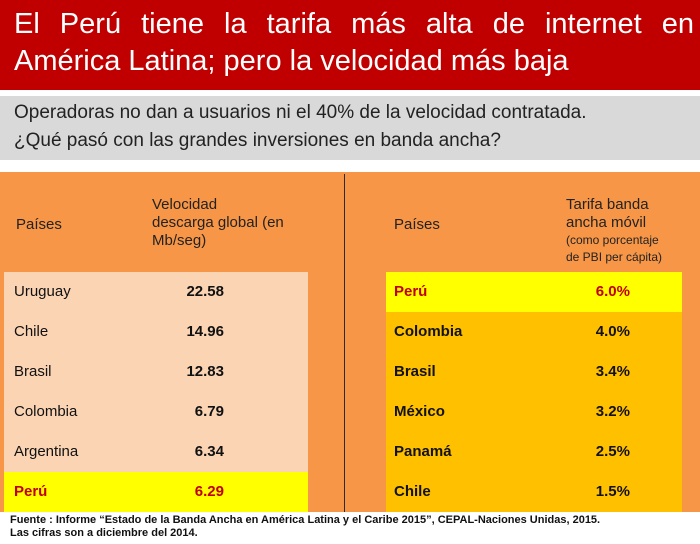 The width and height of the screenshot is (700, 544). What do you see at coordinates (612, 491) in the screenshot?
I see `tariff-value: 1.5%` at bounding box center [612, 491].